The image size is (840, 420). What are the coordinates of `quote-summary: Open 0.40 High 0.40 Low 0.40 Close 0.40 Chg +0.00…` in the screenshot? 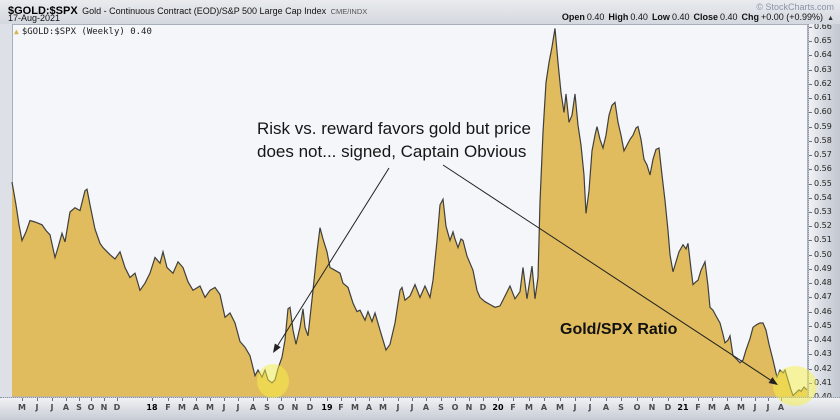 It's located at (698, 17).